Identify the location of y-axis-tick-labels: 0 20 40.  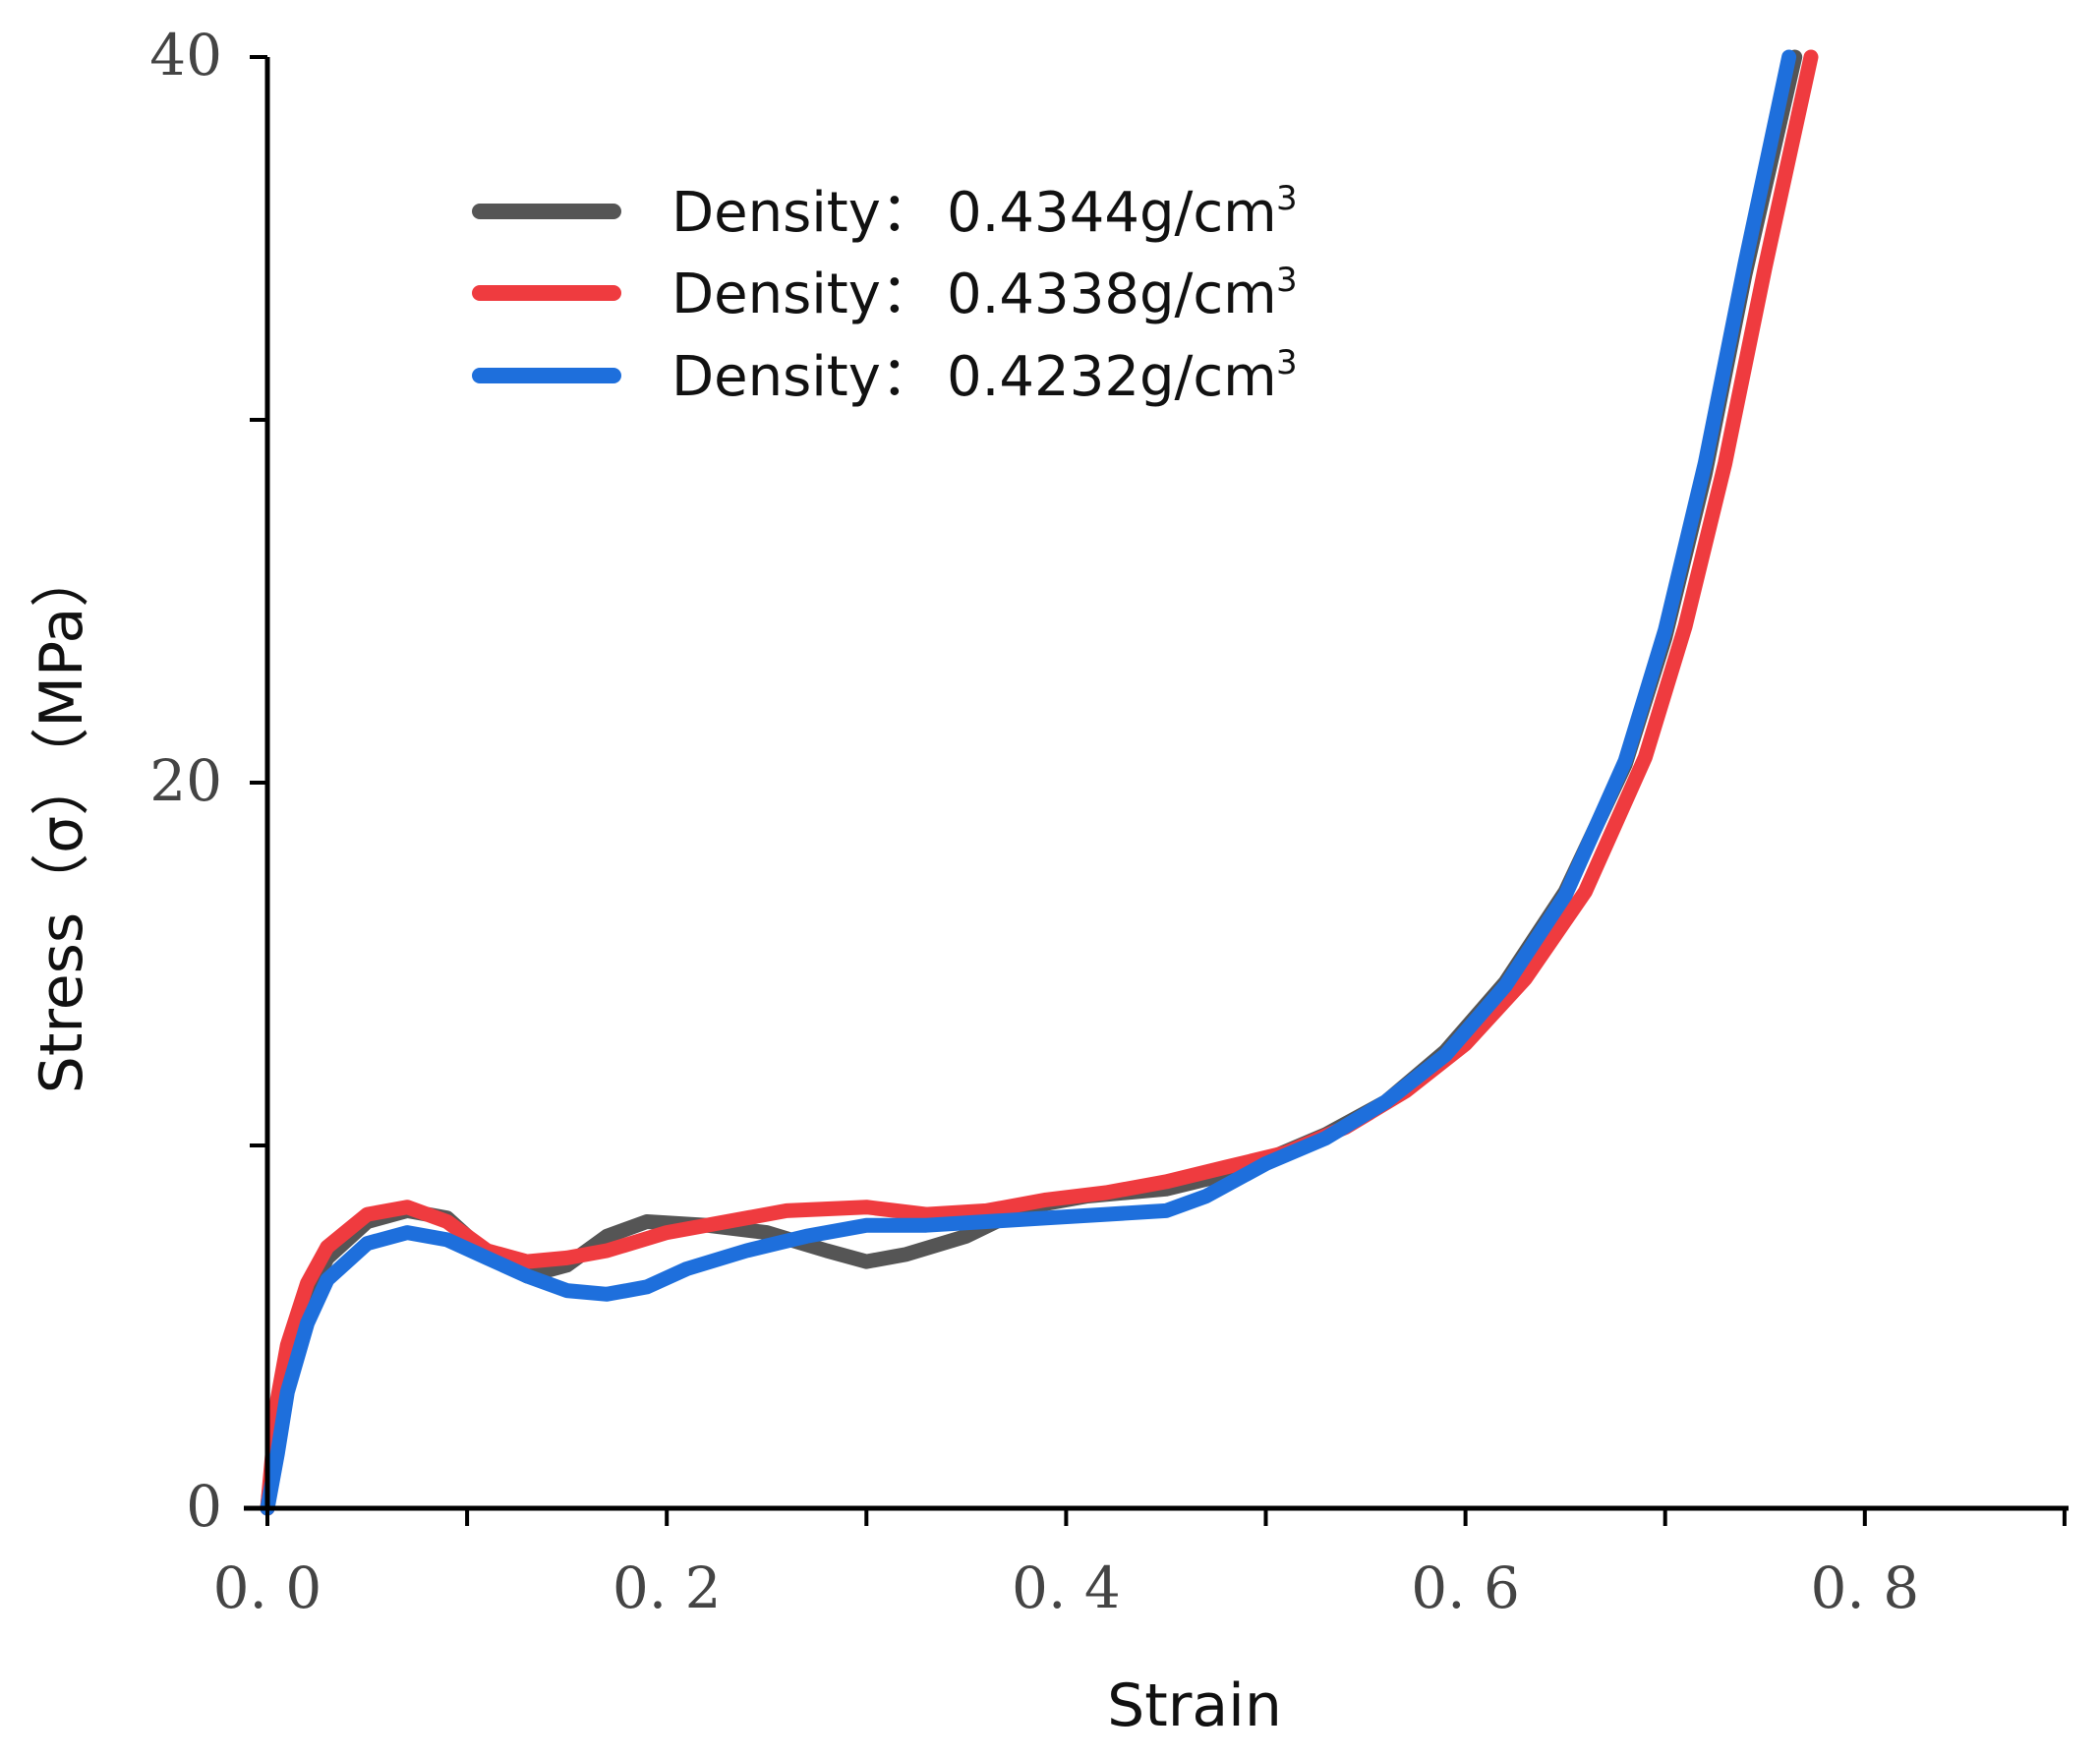
(185, 781).